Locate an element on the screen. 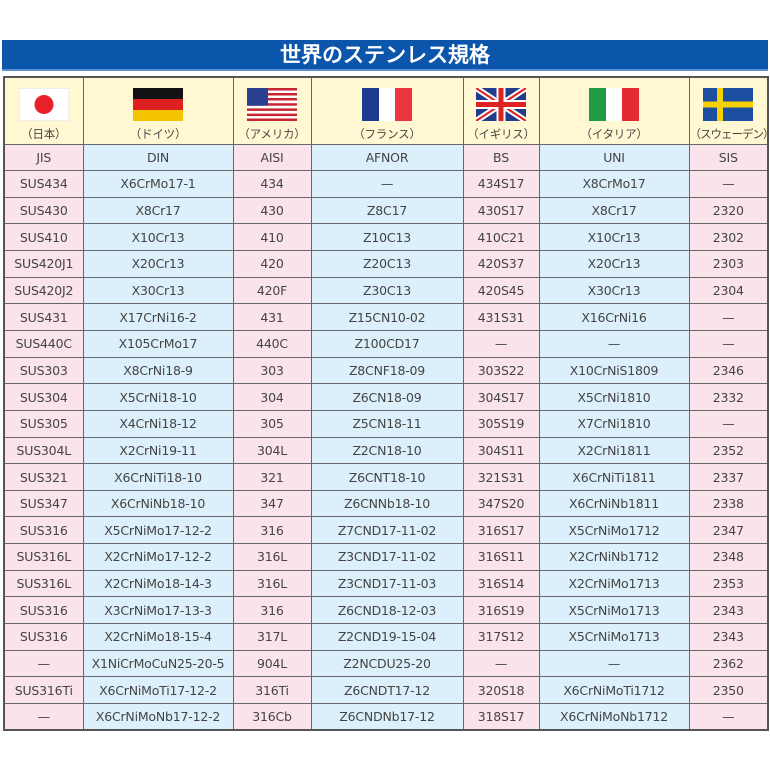 The width and height of the screenshot is (770, 770). table-cell: 410C21 is located at coordinates (501, 237).